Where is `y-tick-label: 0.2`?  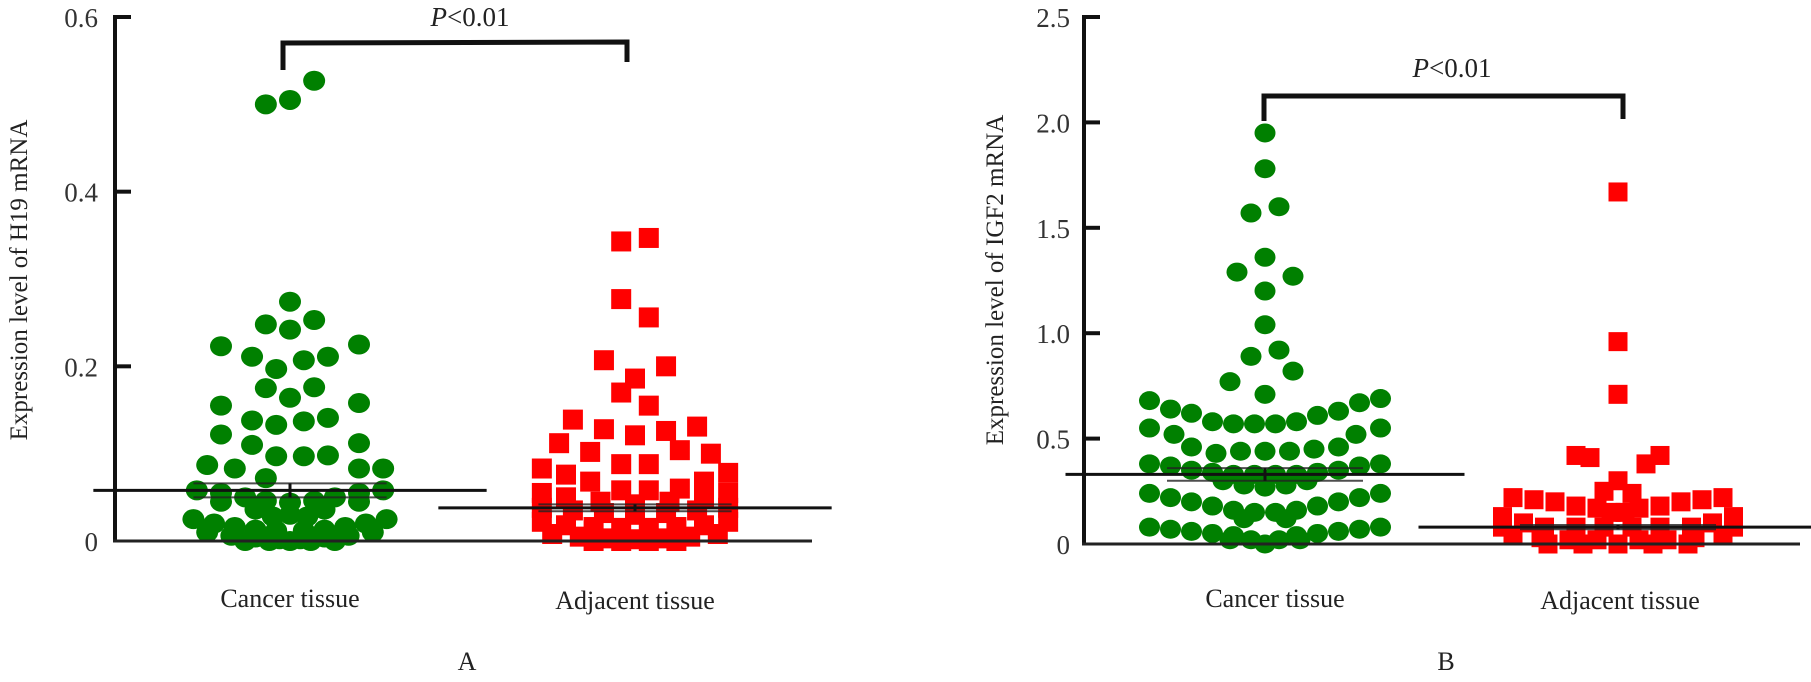
y-tick-label: 0.2 is located at coordinates (81, 367).